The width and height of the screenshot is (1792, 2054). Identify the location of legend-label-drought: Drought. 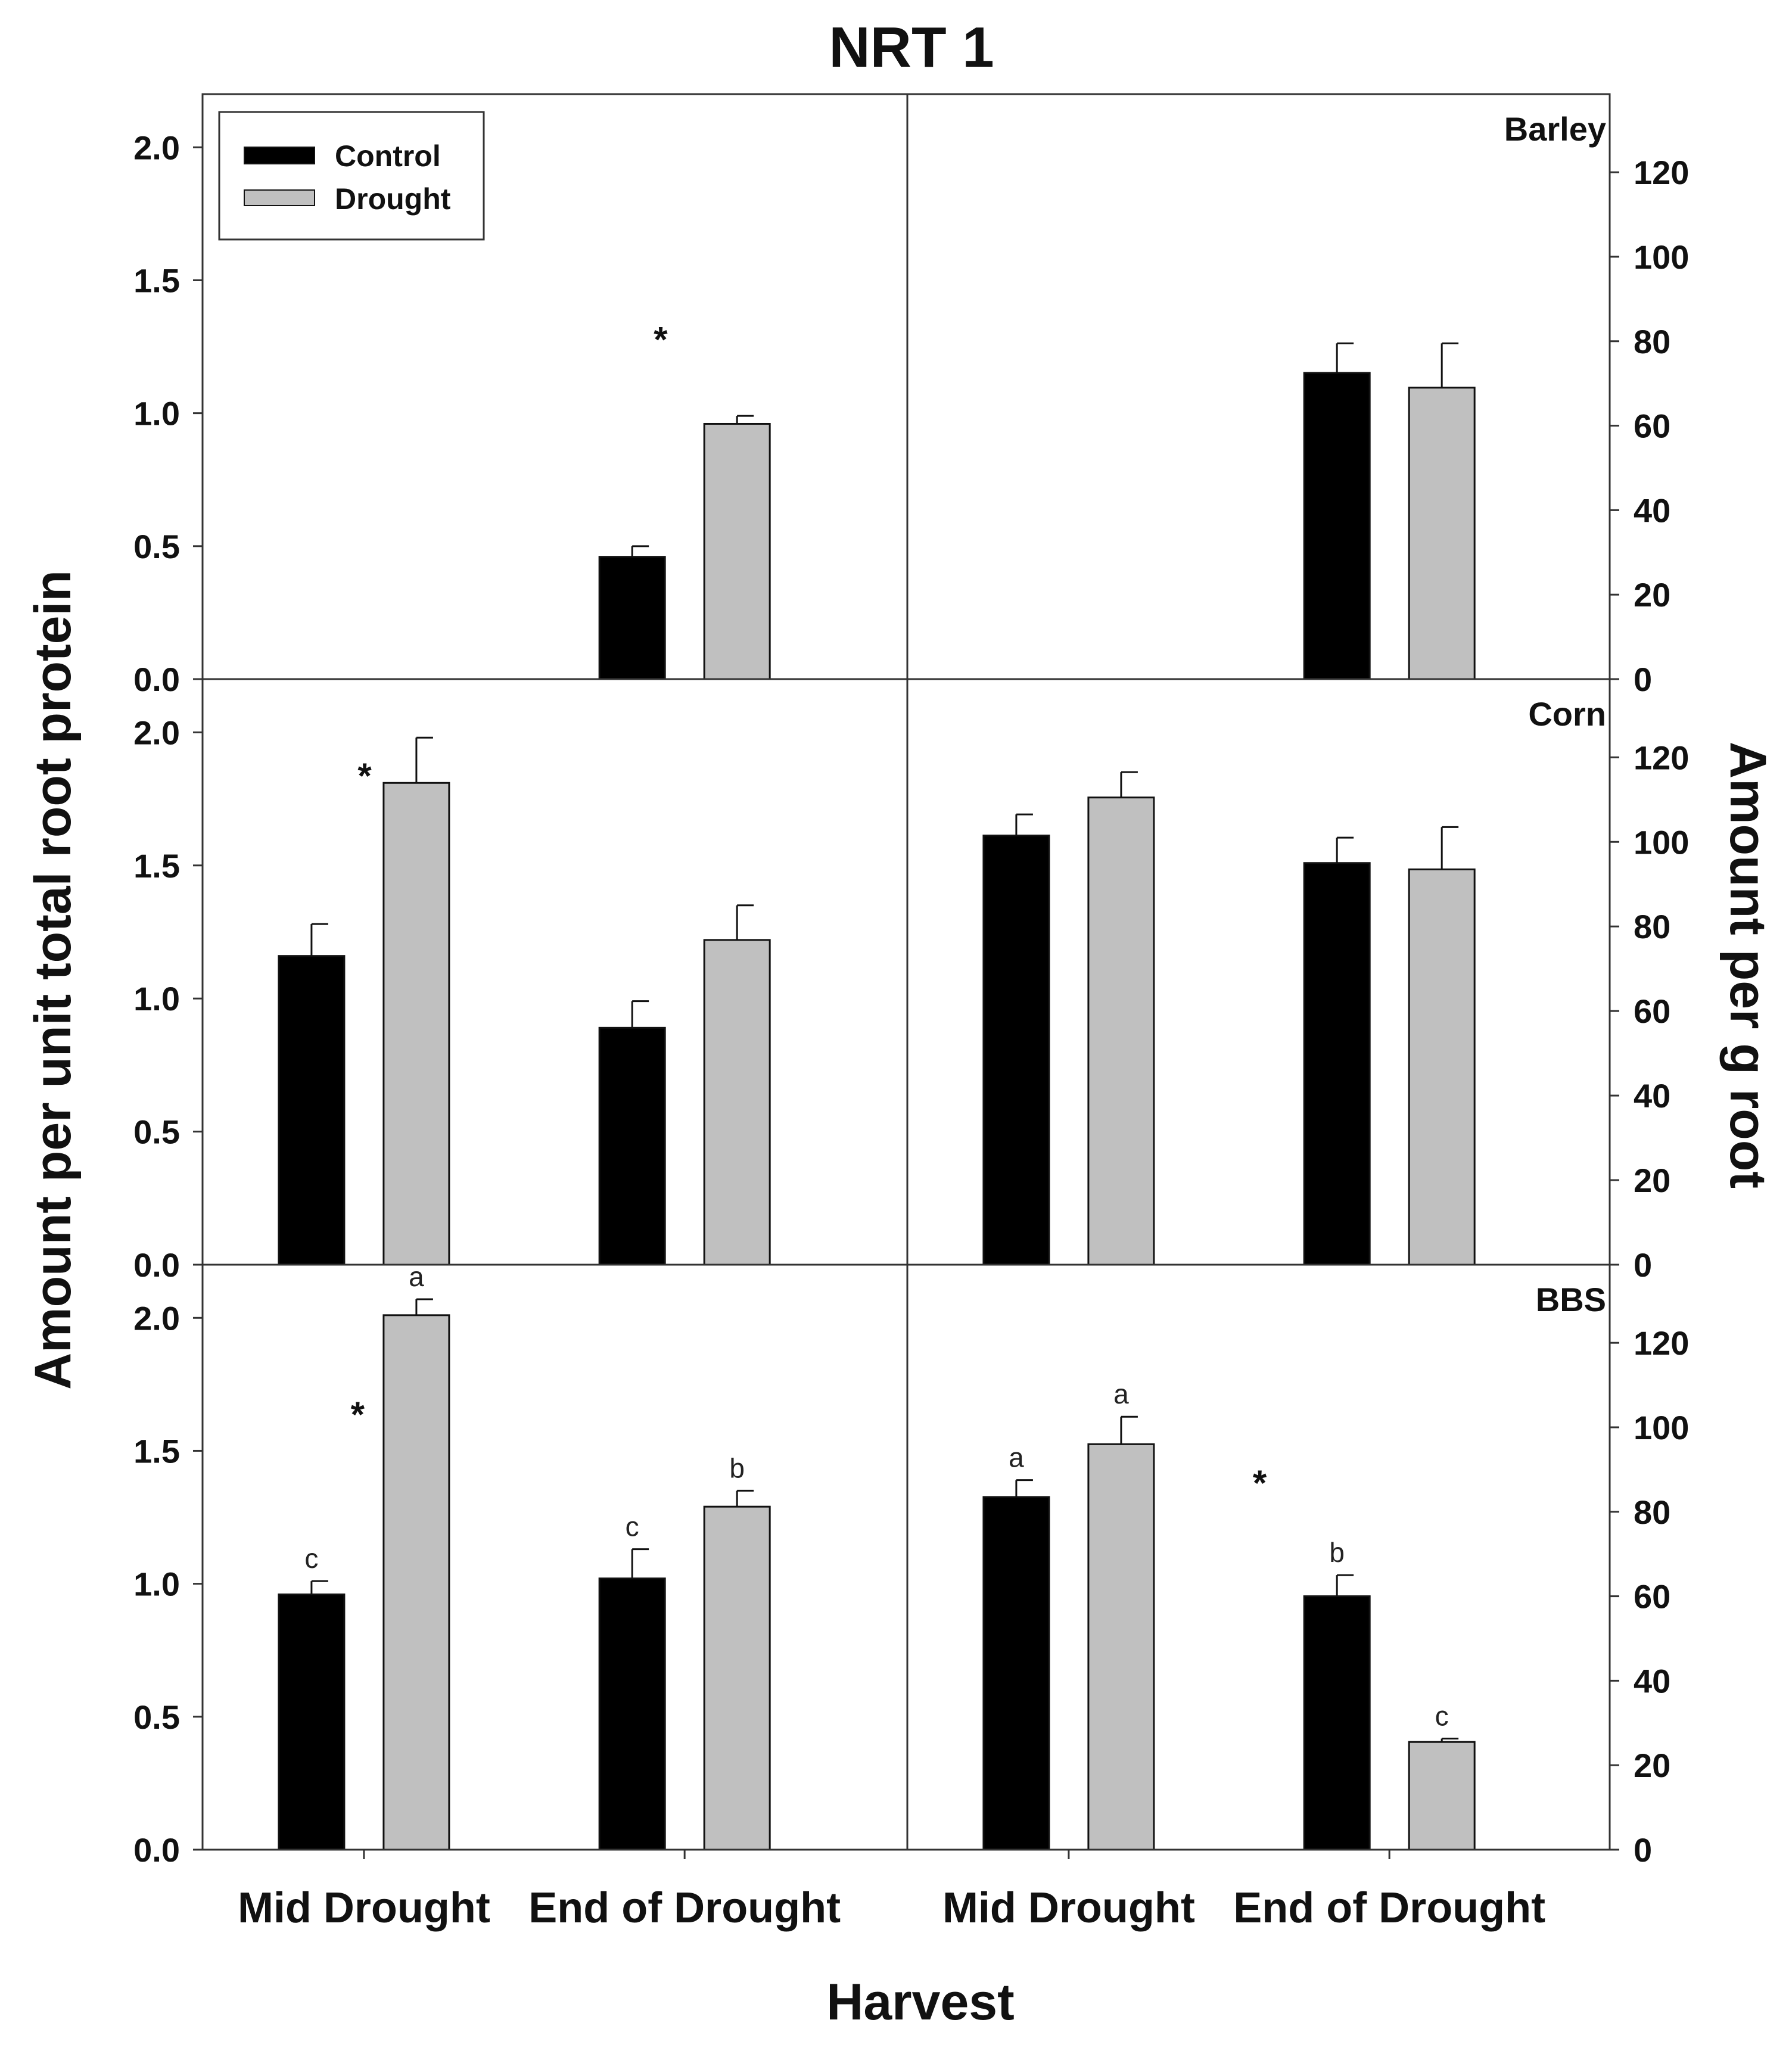
(393, 199).